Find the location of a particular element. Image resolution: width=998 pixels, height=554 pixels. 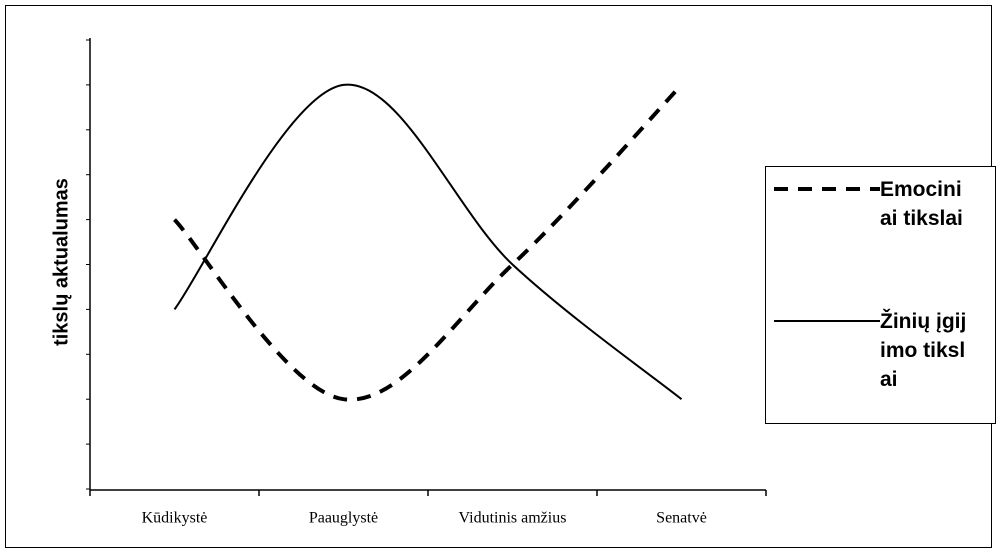

legend-label: Emociniai tikslai is located at coordinates (921, 204).